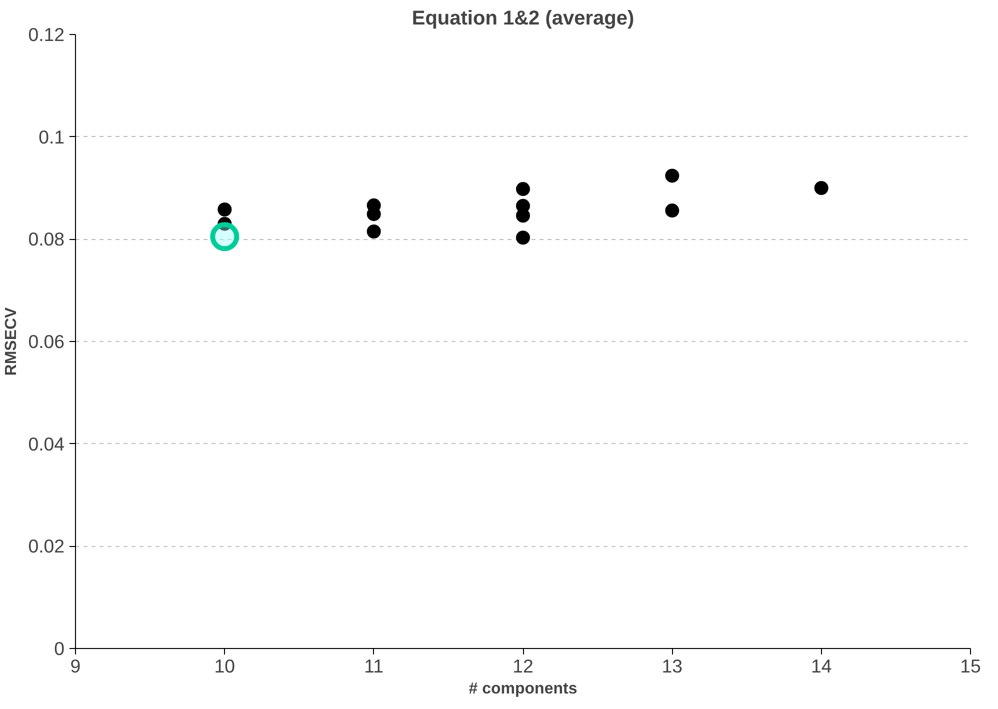  I want to click on y-tick-label: 0.12, so click(46, 34).